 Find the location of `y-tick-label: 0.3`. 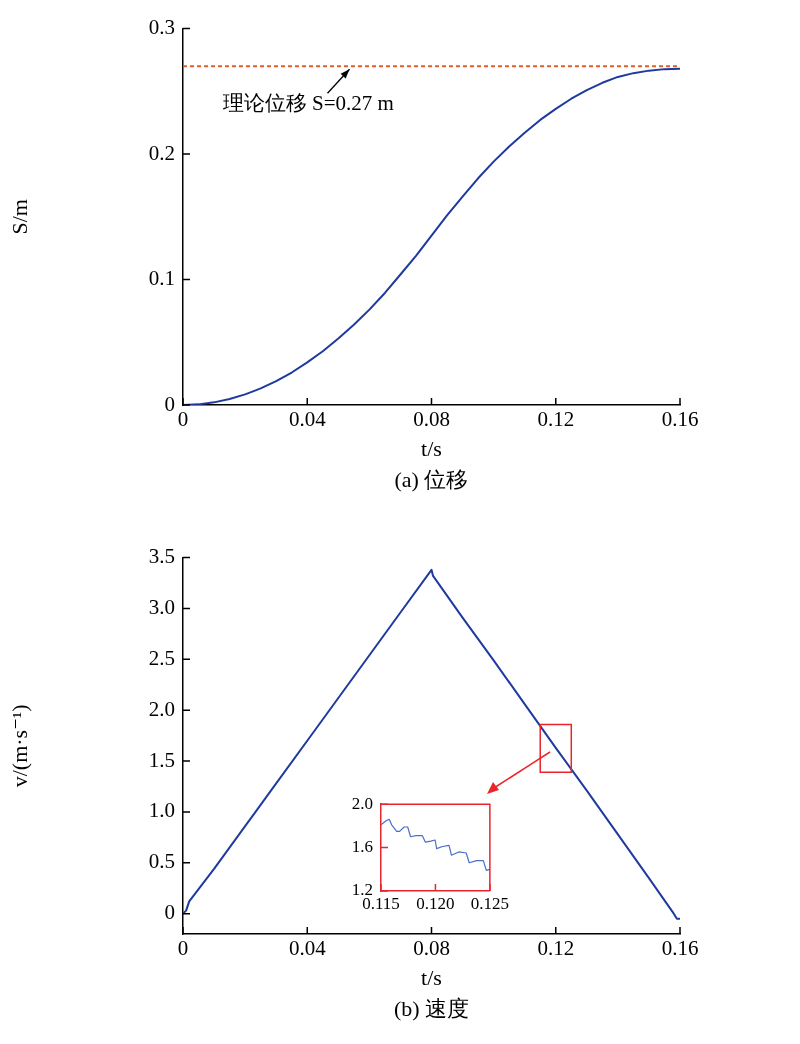

y-tick-label: 0.3 is located at coordinates (161, 27).